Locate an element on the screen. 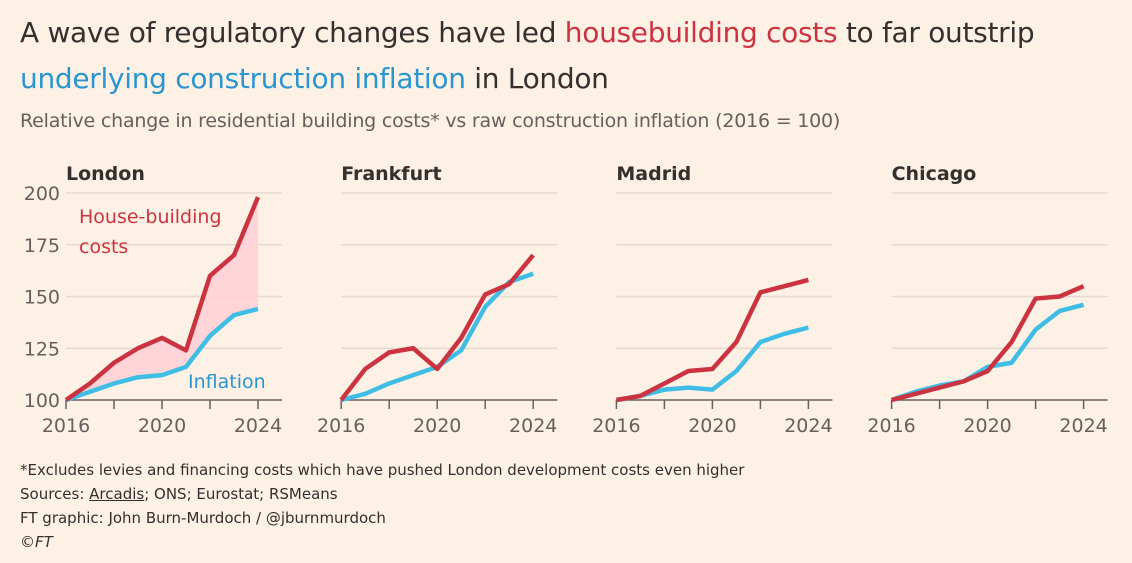  panel-title-london: London is located at coordinates (105, 174).